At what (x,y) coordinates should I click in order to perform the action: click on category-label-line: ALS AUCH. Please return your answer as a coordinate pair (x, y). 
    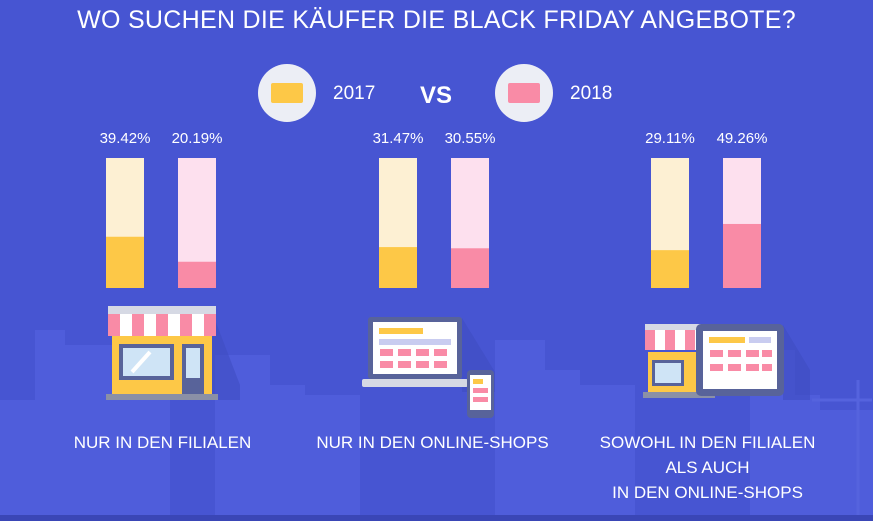
    Looking at the image, I should click on (707, 467).